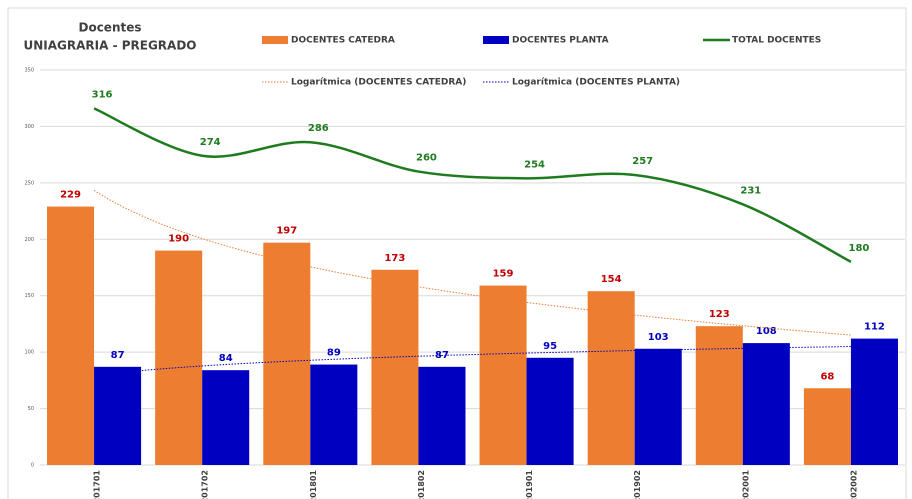 This screenshot has height=499, width=912. Describe the element at coordinates (32, 466) in the screenshot. I see `y-tick-label: 0` at that location.